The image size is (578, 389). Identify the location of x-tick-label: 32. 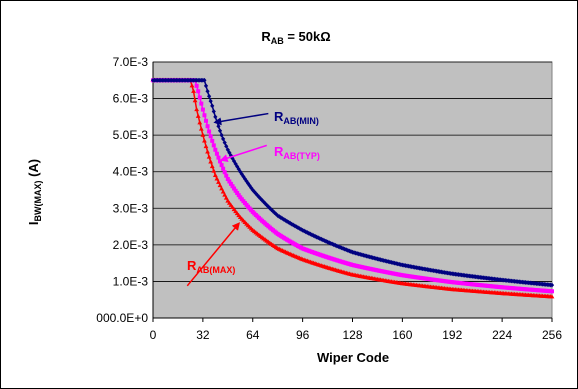
(203, 335).